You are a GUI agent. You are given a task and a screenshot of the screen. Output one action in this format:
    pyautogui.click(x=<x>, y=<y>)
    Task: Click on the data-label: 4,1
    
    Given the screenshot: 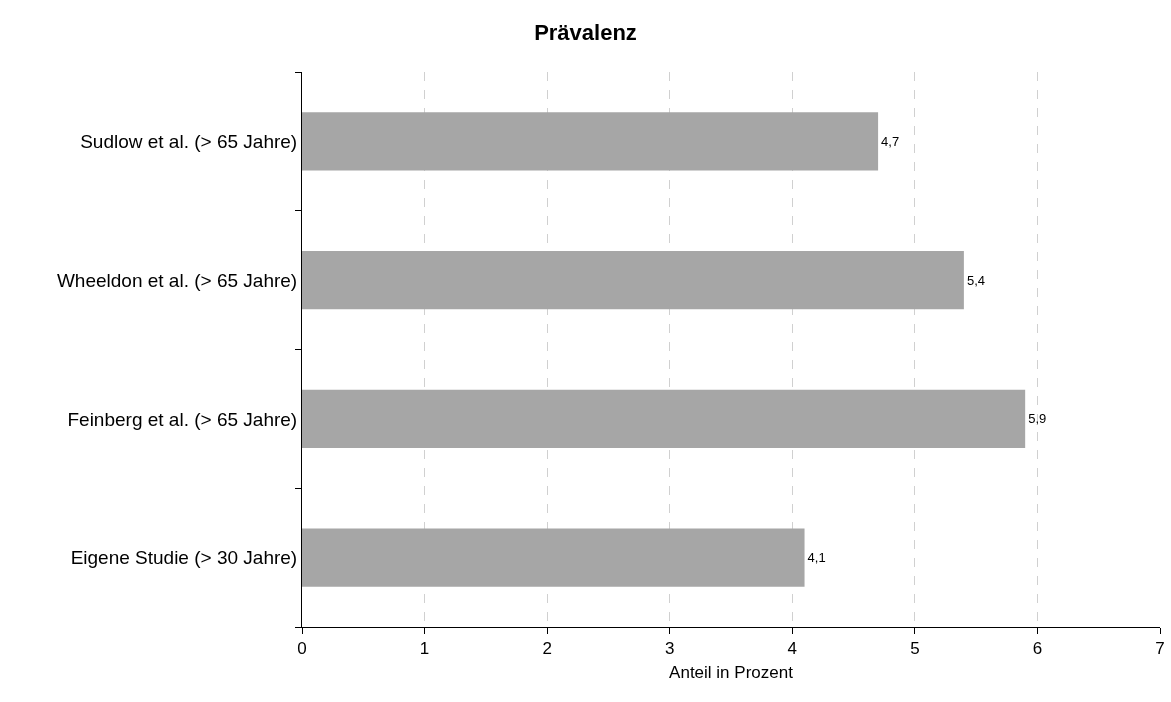 What is the action you would take?
    pyautogui.click(x=816, y=558)
    